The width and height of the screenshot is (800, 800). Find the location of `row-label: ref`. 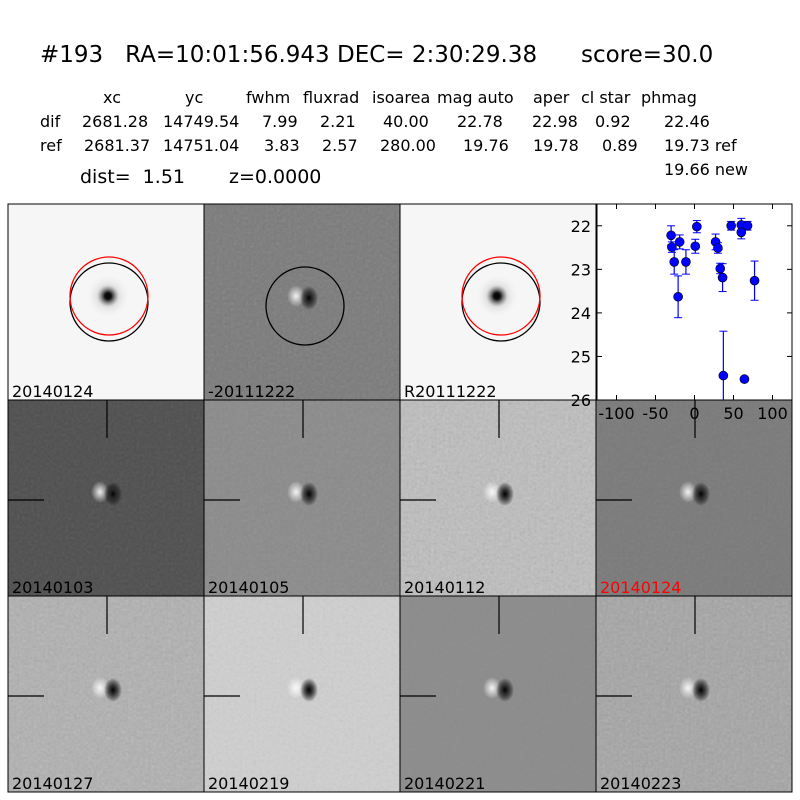

row-label: ref is located at coordinates (51, 145).